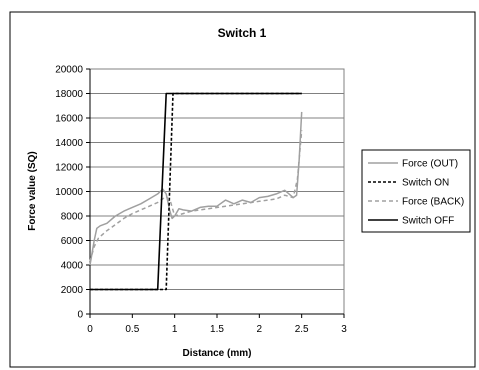 This screenshot has width=479, height=370. I want to click on x-tick-label: 1, so click(175, 329).